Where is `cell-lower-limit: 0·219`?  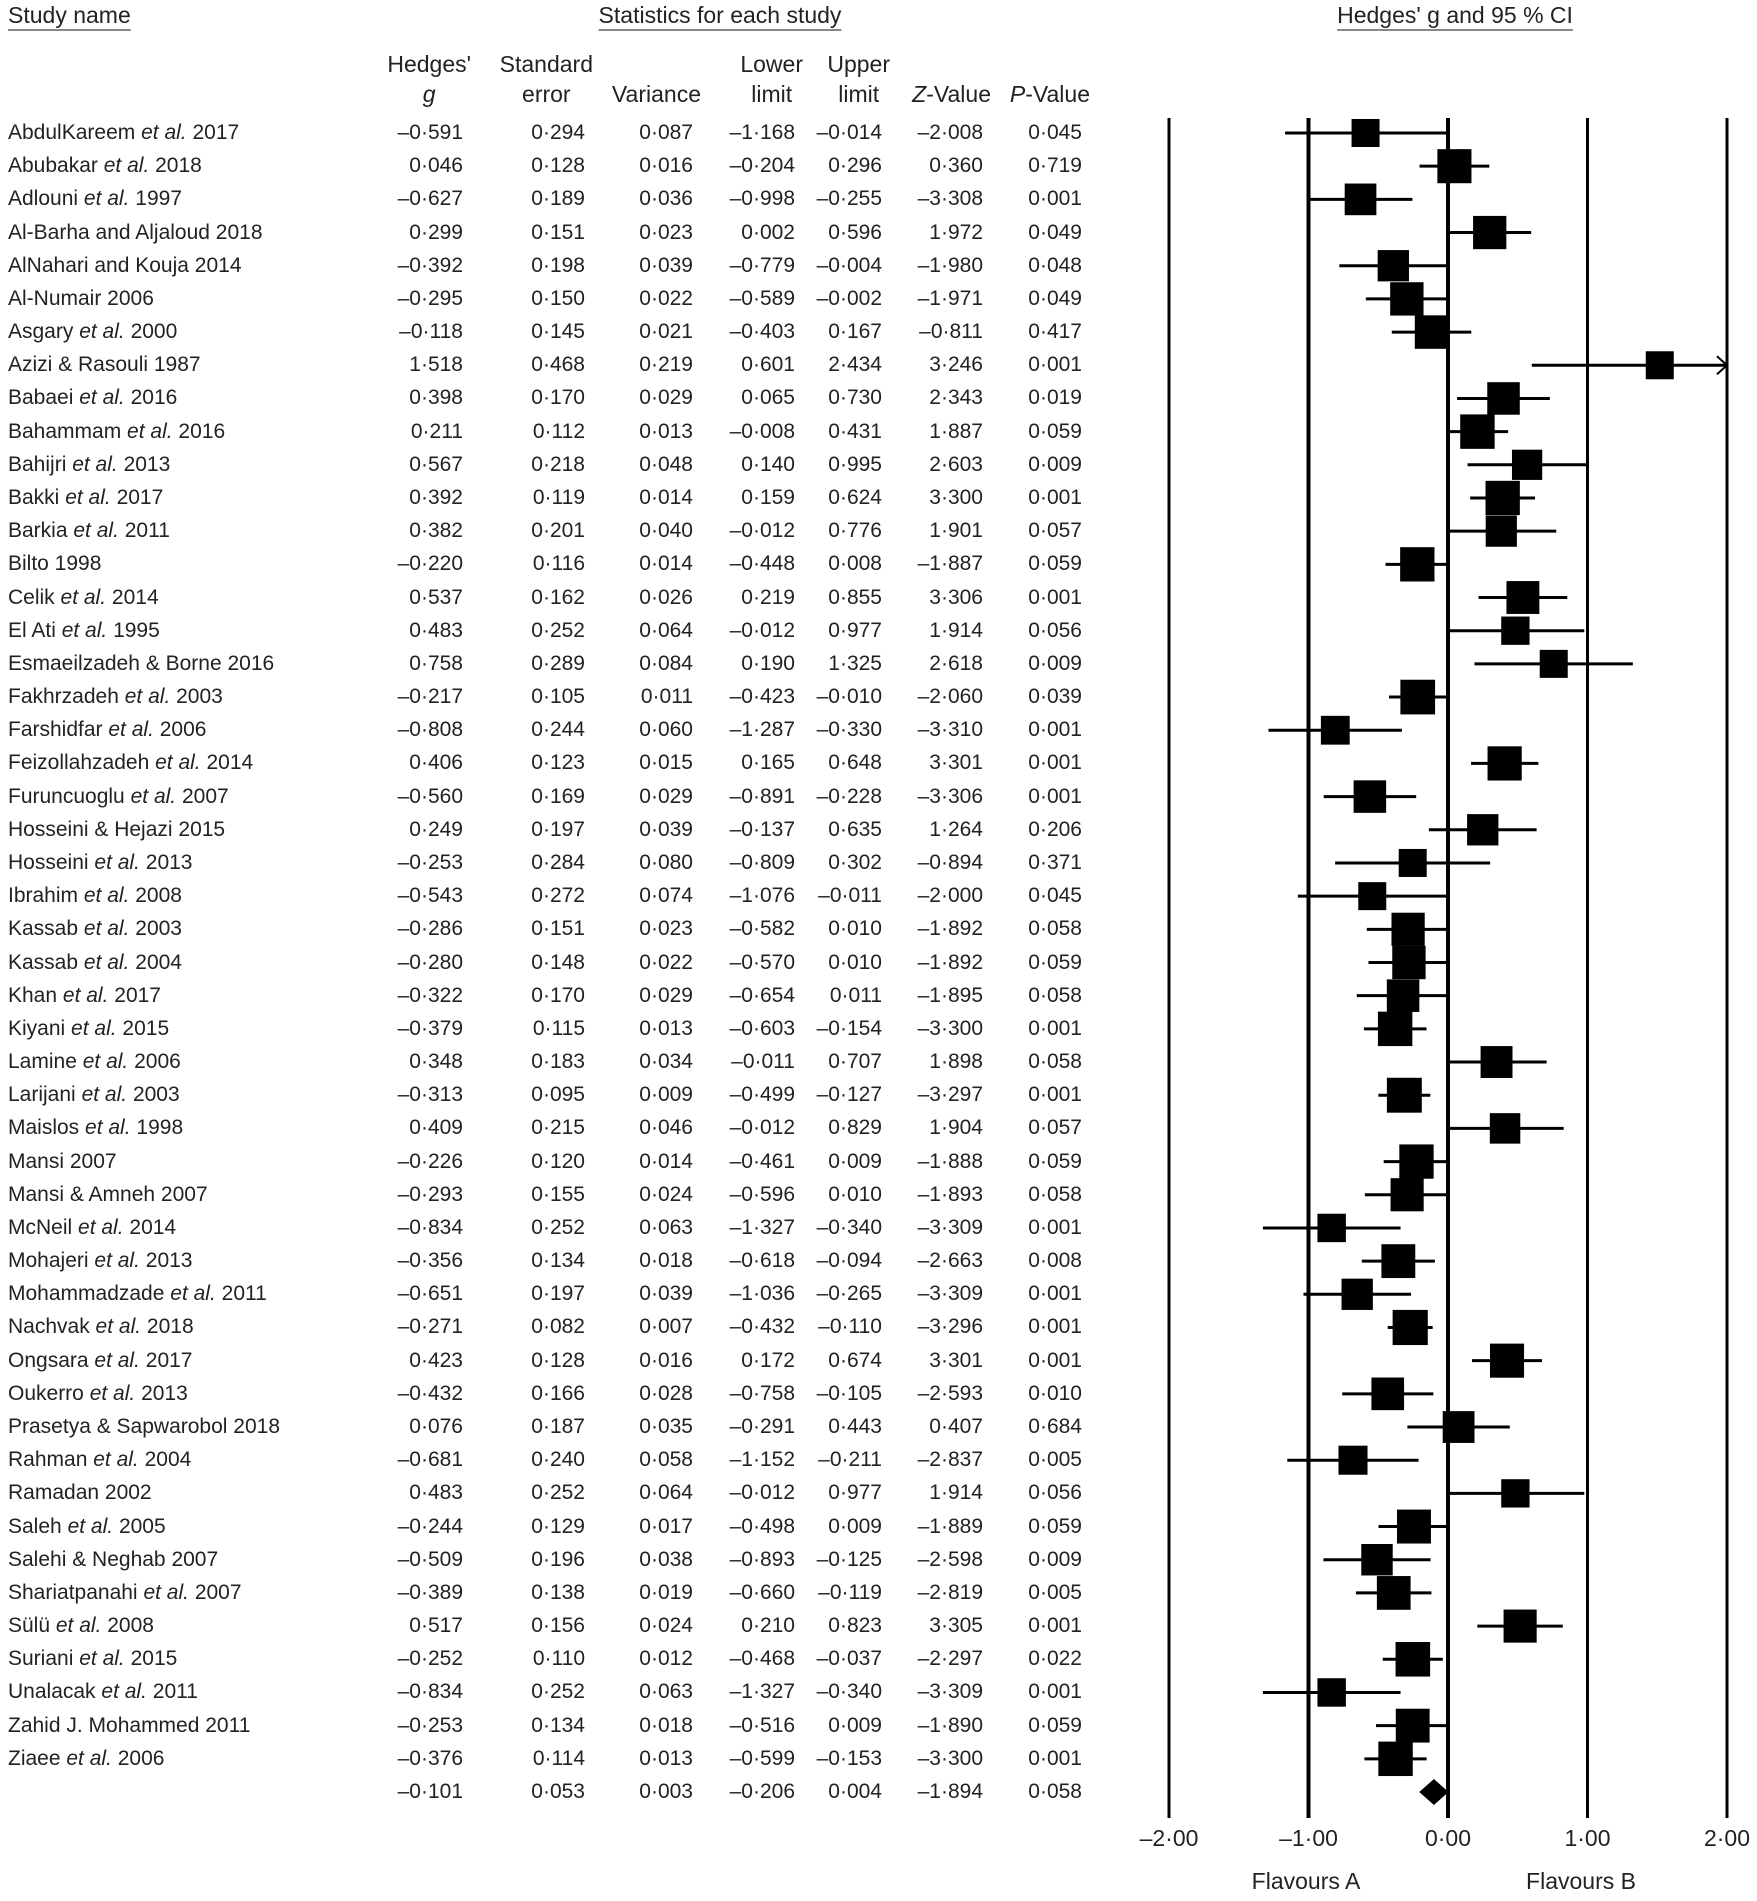 cell-lower-limit: 0·219 is located at coordinates (768, 597).